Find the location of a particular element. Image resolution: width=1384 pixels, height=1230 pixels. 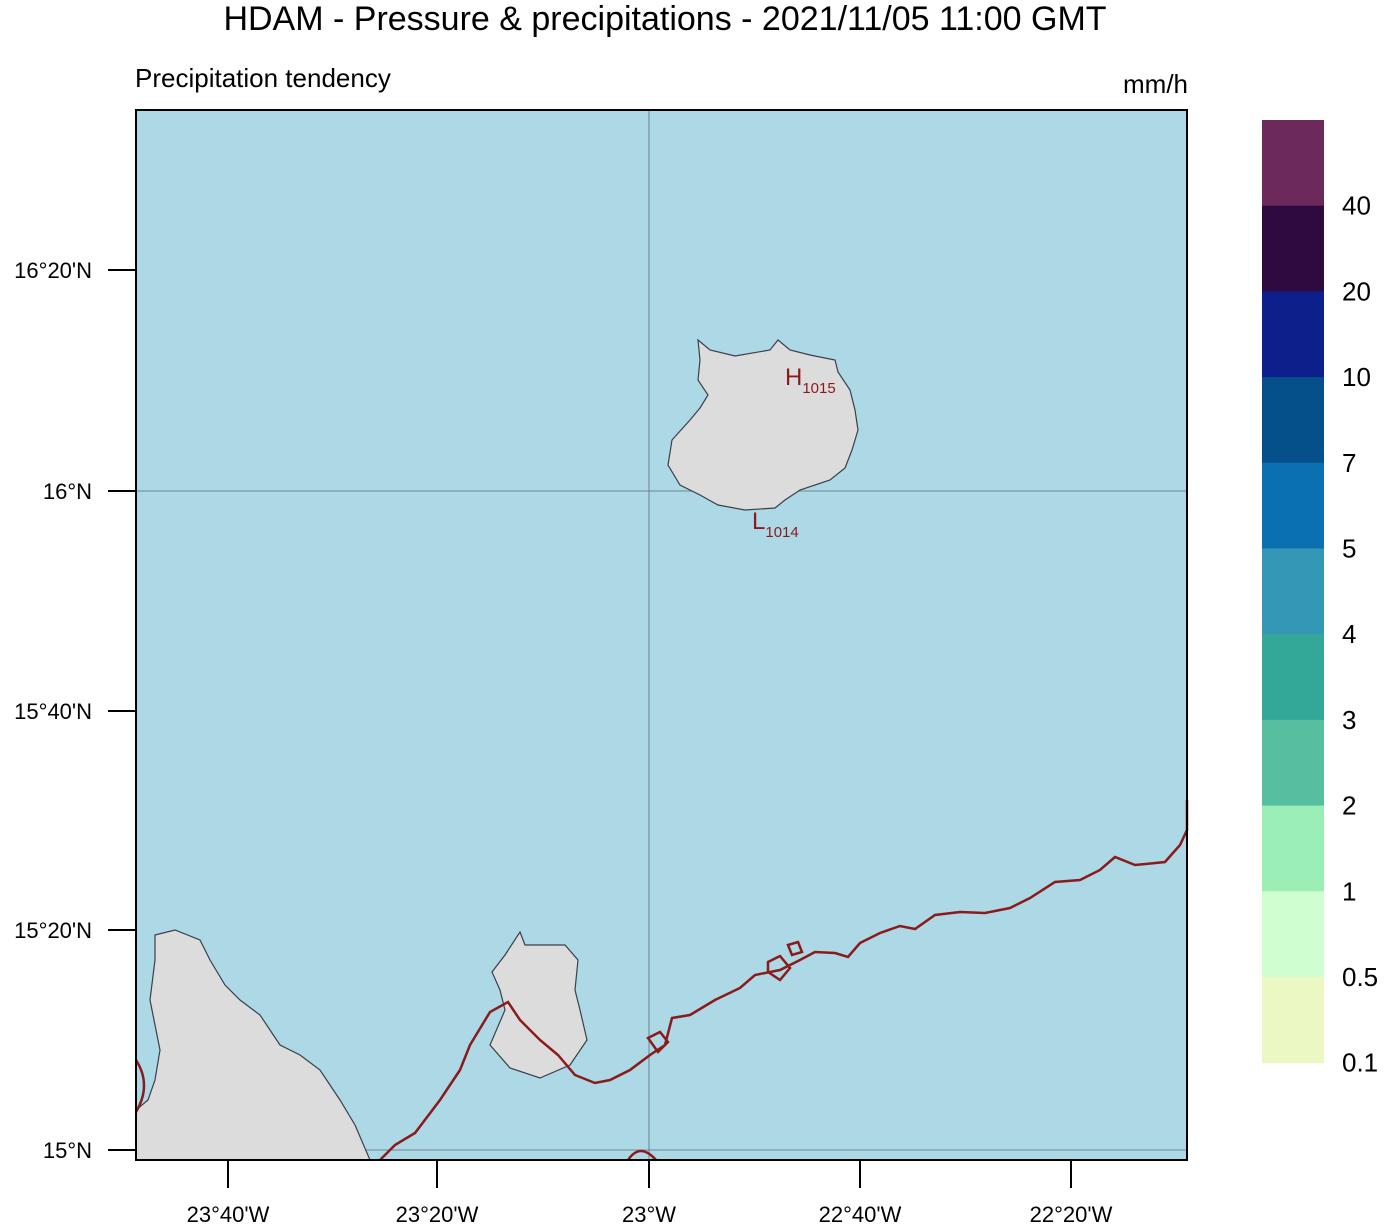

colorbar-label: 5 is located at coordinates (1349, 549).